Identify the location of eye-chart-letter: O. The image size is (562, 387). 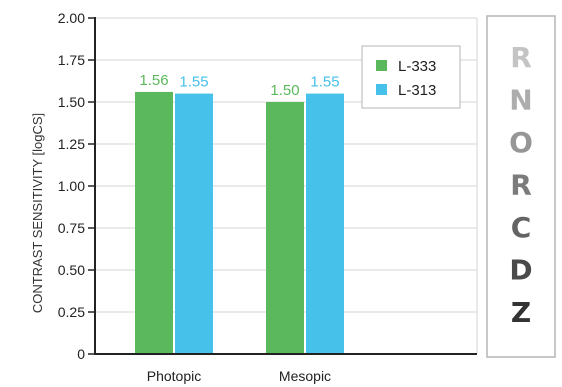
(521, 142).